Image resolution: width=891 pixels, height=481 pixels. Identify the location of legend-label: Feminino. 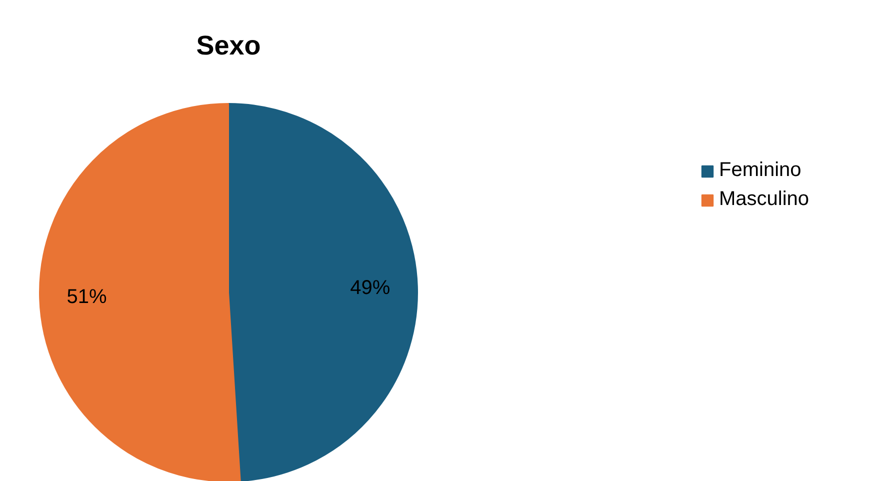
(760, 170).